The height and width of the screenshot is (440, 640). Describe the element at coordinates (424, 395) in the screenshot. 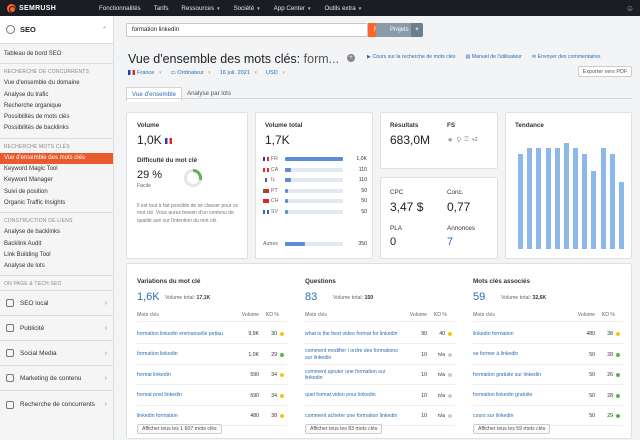

I see `keyword-volume: 10` at that location.